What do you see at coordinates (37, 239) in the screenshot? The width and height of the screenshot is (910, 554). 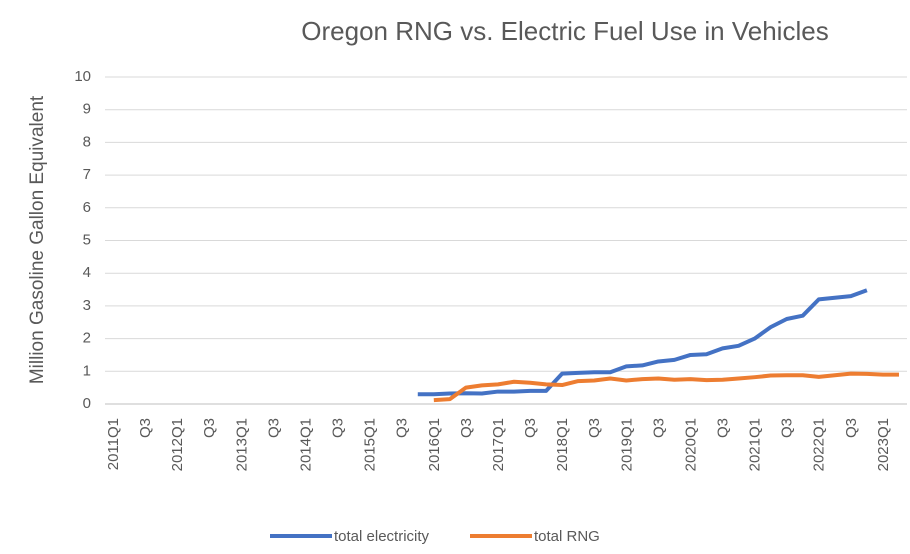 I see `y-axis-label: Million Gasoline Gallon Equivalent` at bounding box center [37, 239].